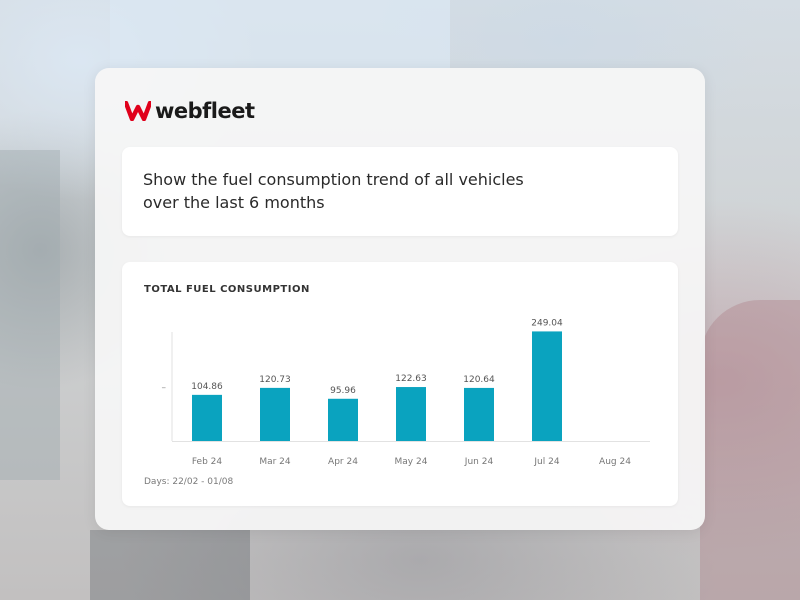 The height and width of the screenshot is (600, 800). What do you see at coordinates (205, 111) in the screenshot?
I see `brand-name: webfleet` at bounding box center [205, 111].